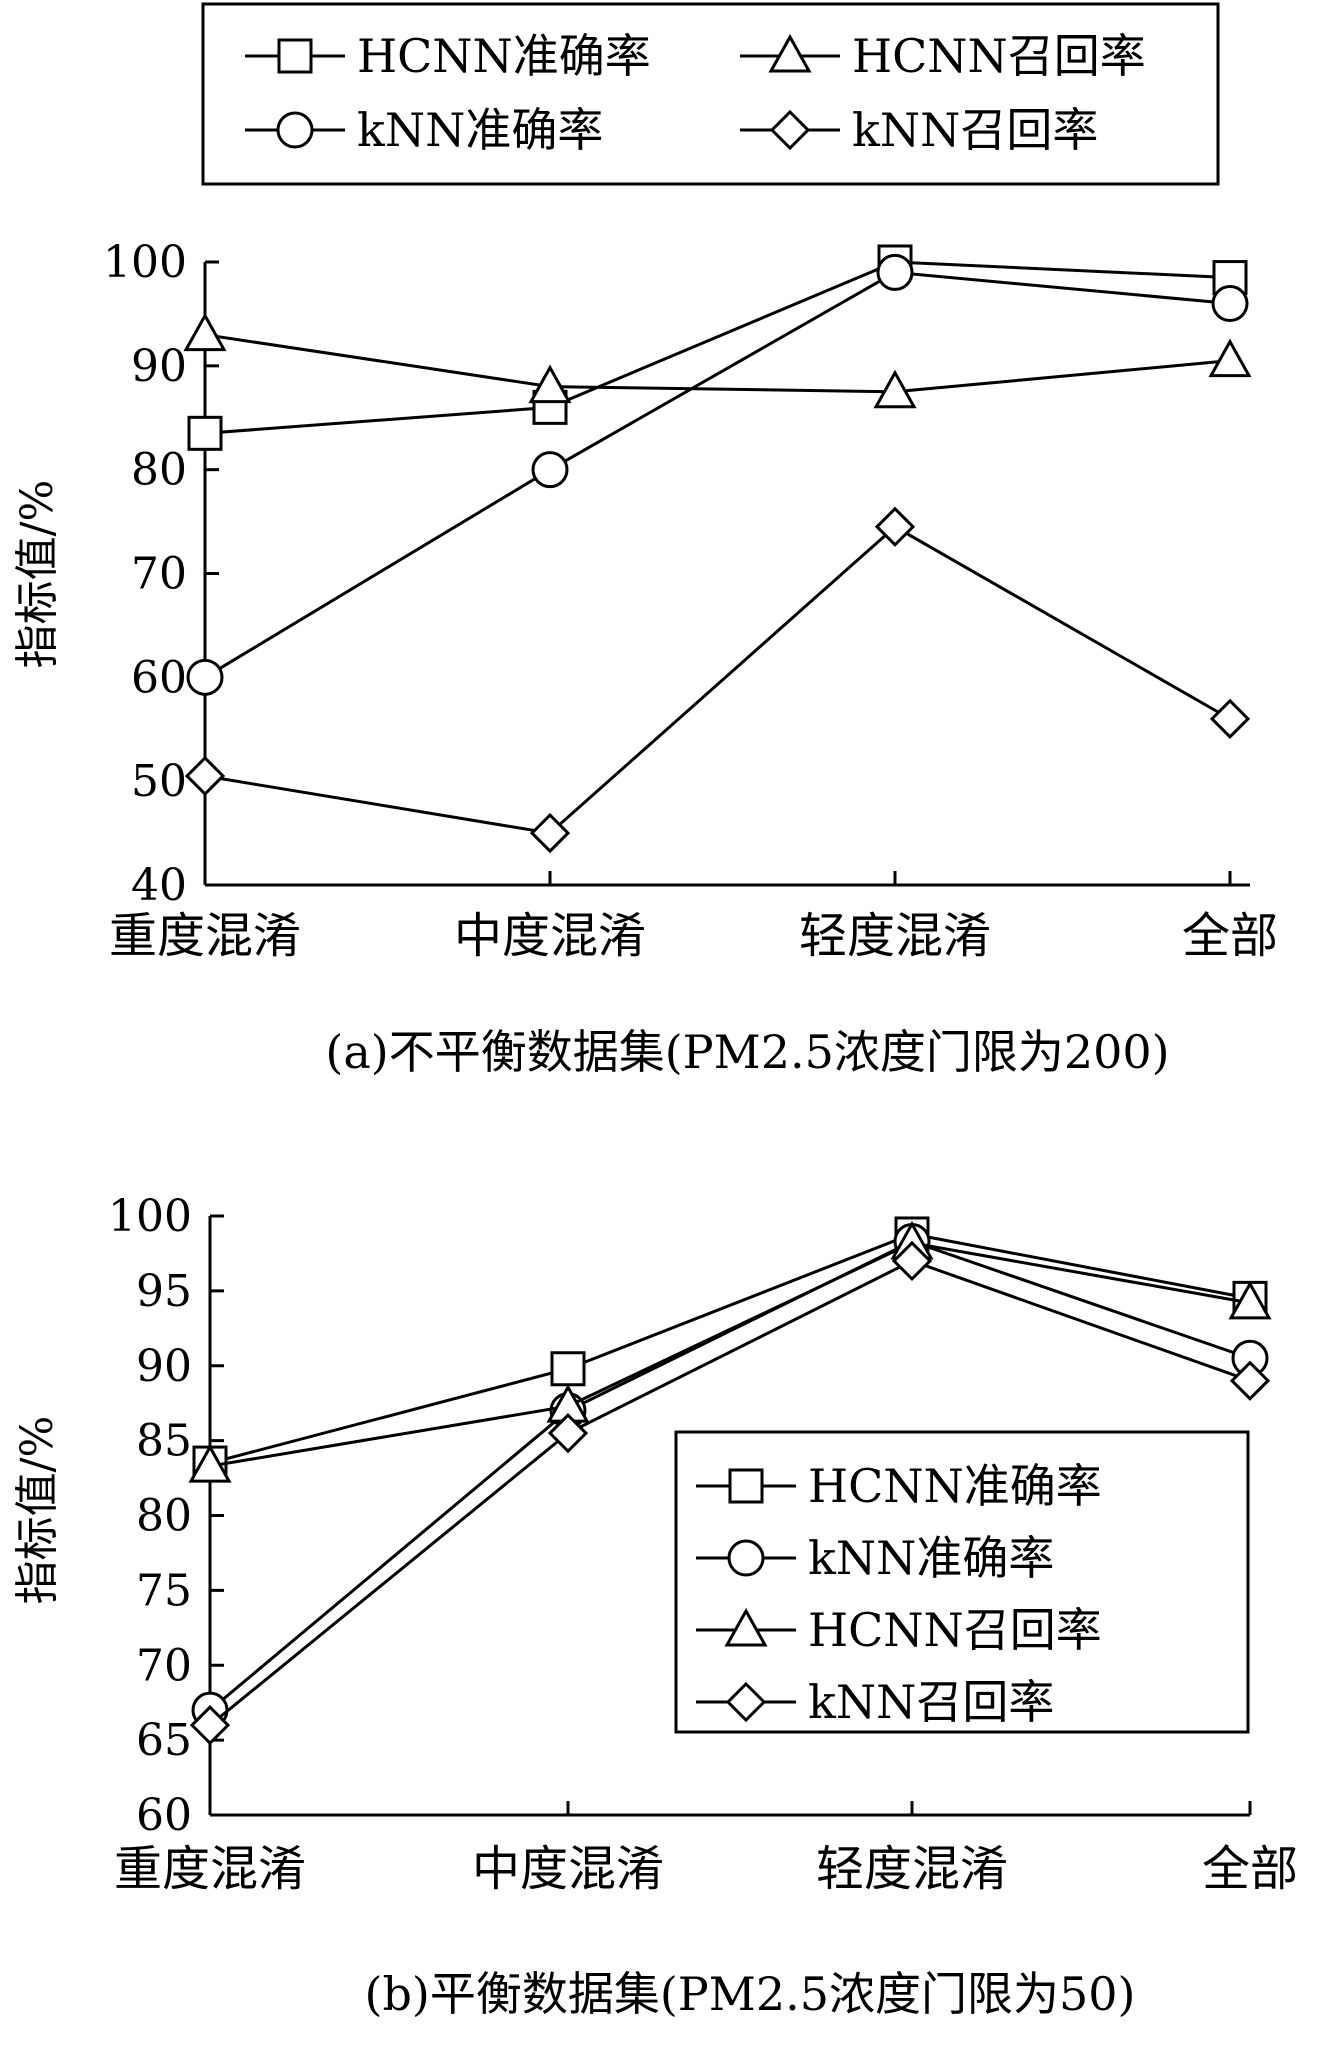  Describe the element at coordinates (164, 1291) in the screenshot. I see `y-tick-label: 95` at that location.